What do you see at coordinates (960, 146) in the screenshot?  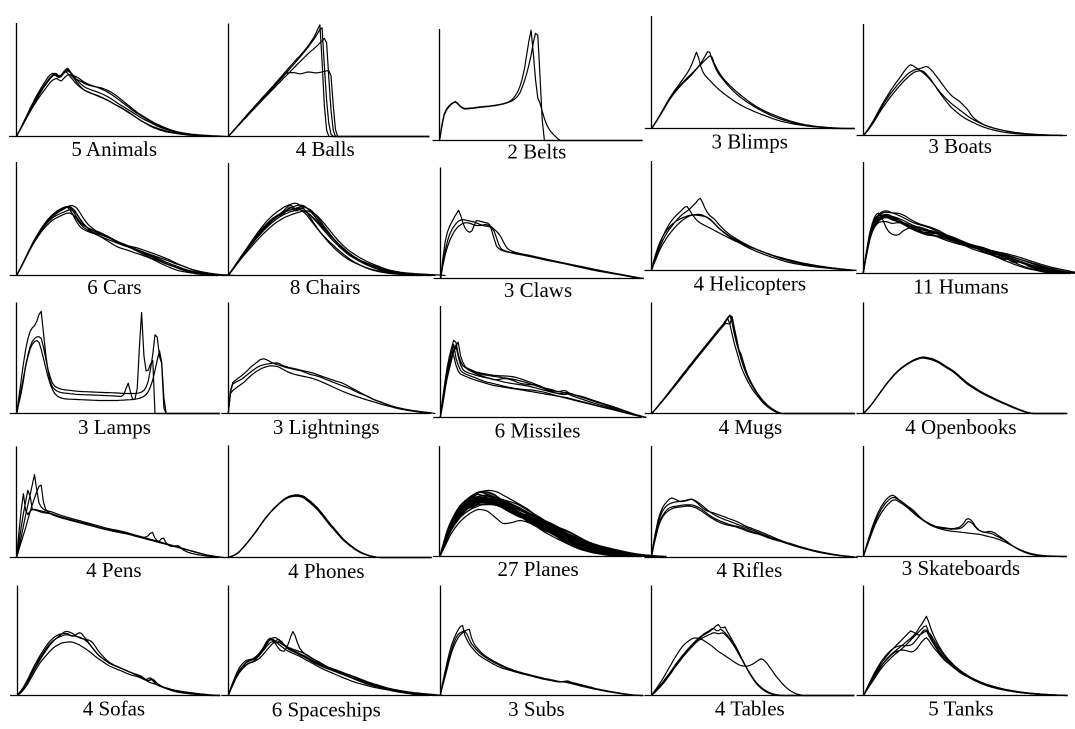 I see `svg-text: 3 Boats` at bounding box center [960, 146].